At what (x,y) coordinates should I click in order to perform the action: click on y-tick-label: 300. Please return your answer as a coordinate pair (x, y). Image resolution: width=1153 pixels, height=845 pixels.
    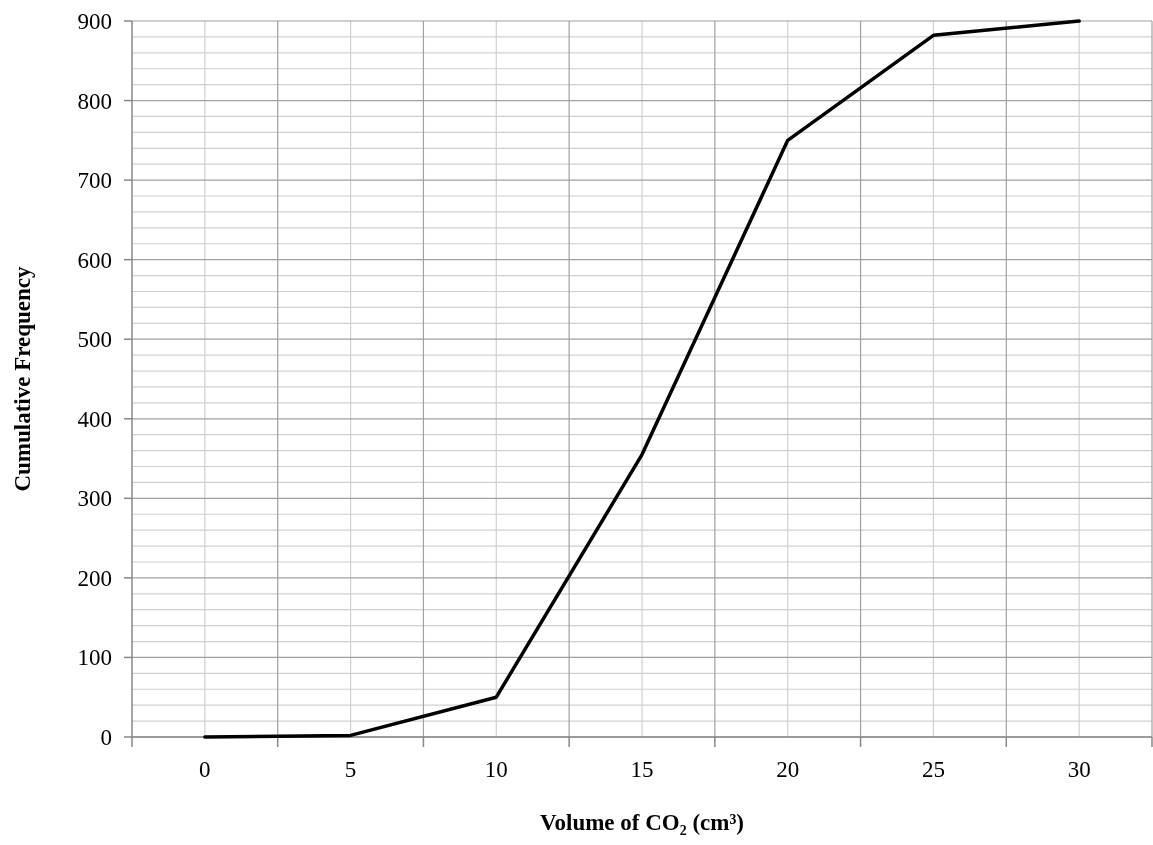
    Looking at the image, I should click on (94, 499).